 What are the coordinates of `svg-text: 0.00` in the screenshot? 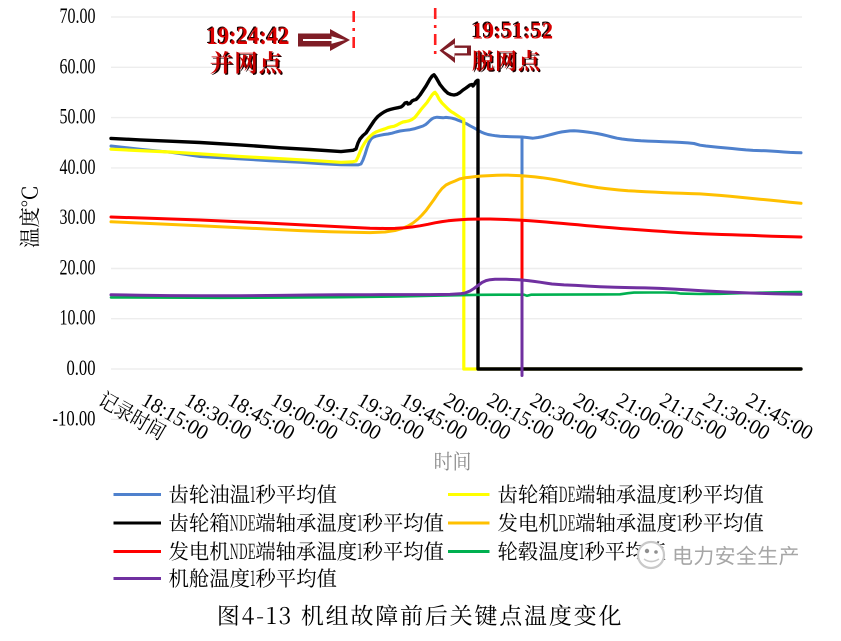 It's located at (81, 367).